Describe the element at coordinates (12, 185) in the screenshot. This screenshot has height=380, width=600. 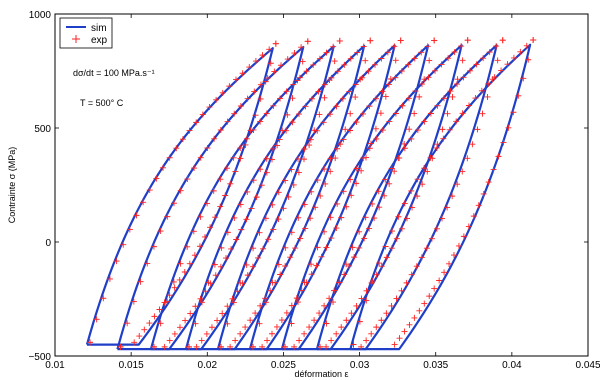
I see `y-axis-label: Contrainte σ (MPa)` at that location.